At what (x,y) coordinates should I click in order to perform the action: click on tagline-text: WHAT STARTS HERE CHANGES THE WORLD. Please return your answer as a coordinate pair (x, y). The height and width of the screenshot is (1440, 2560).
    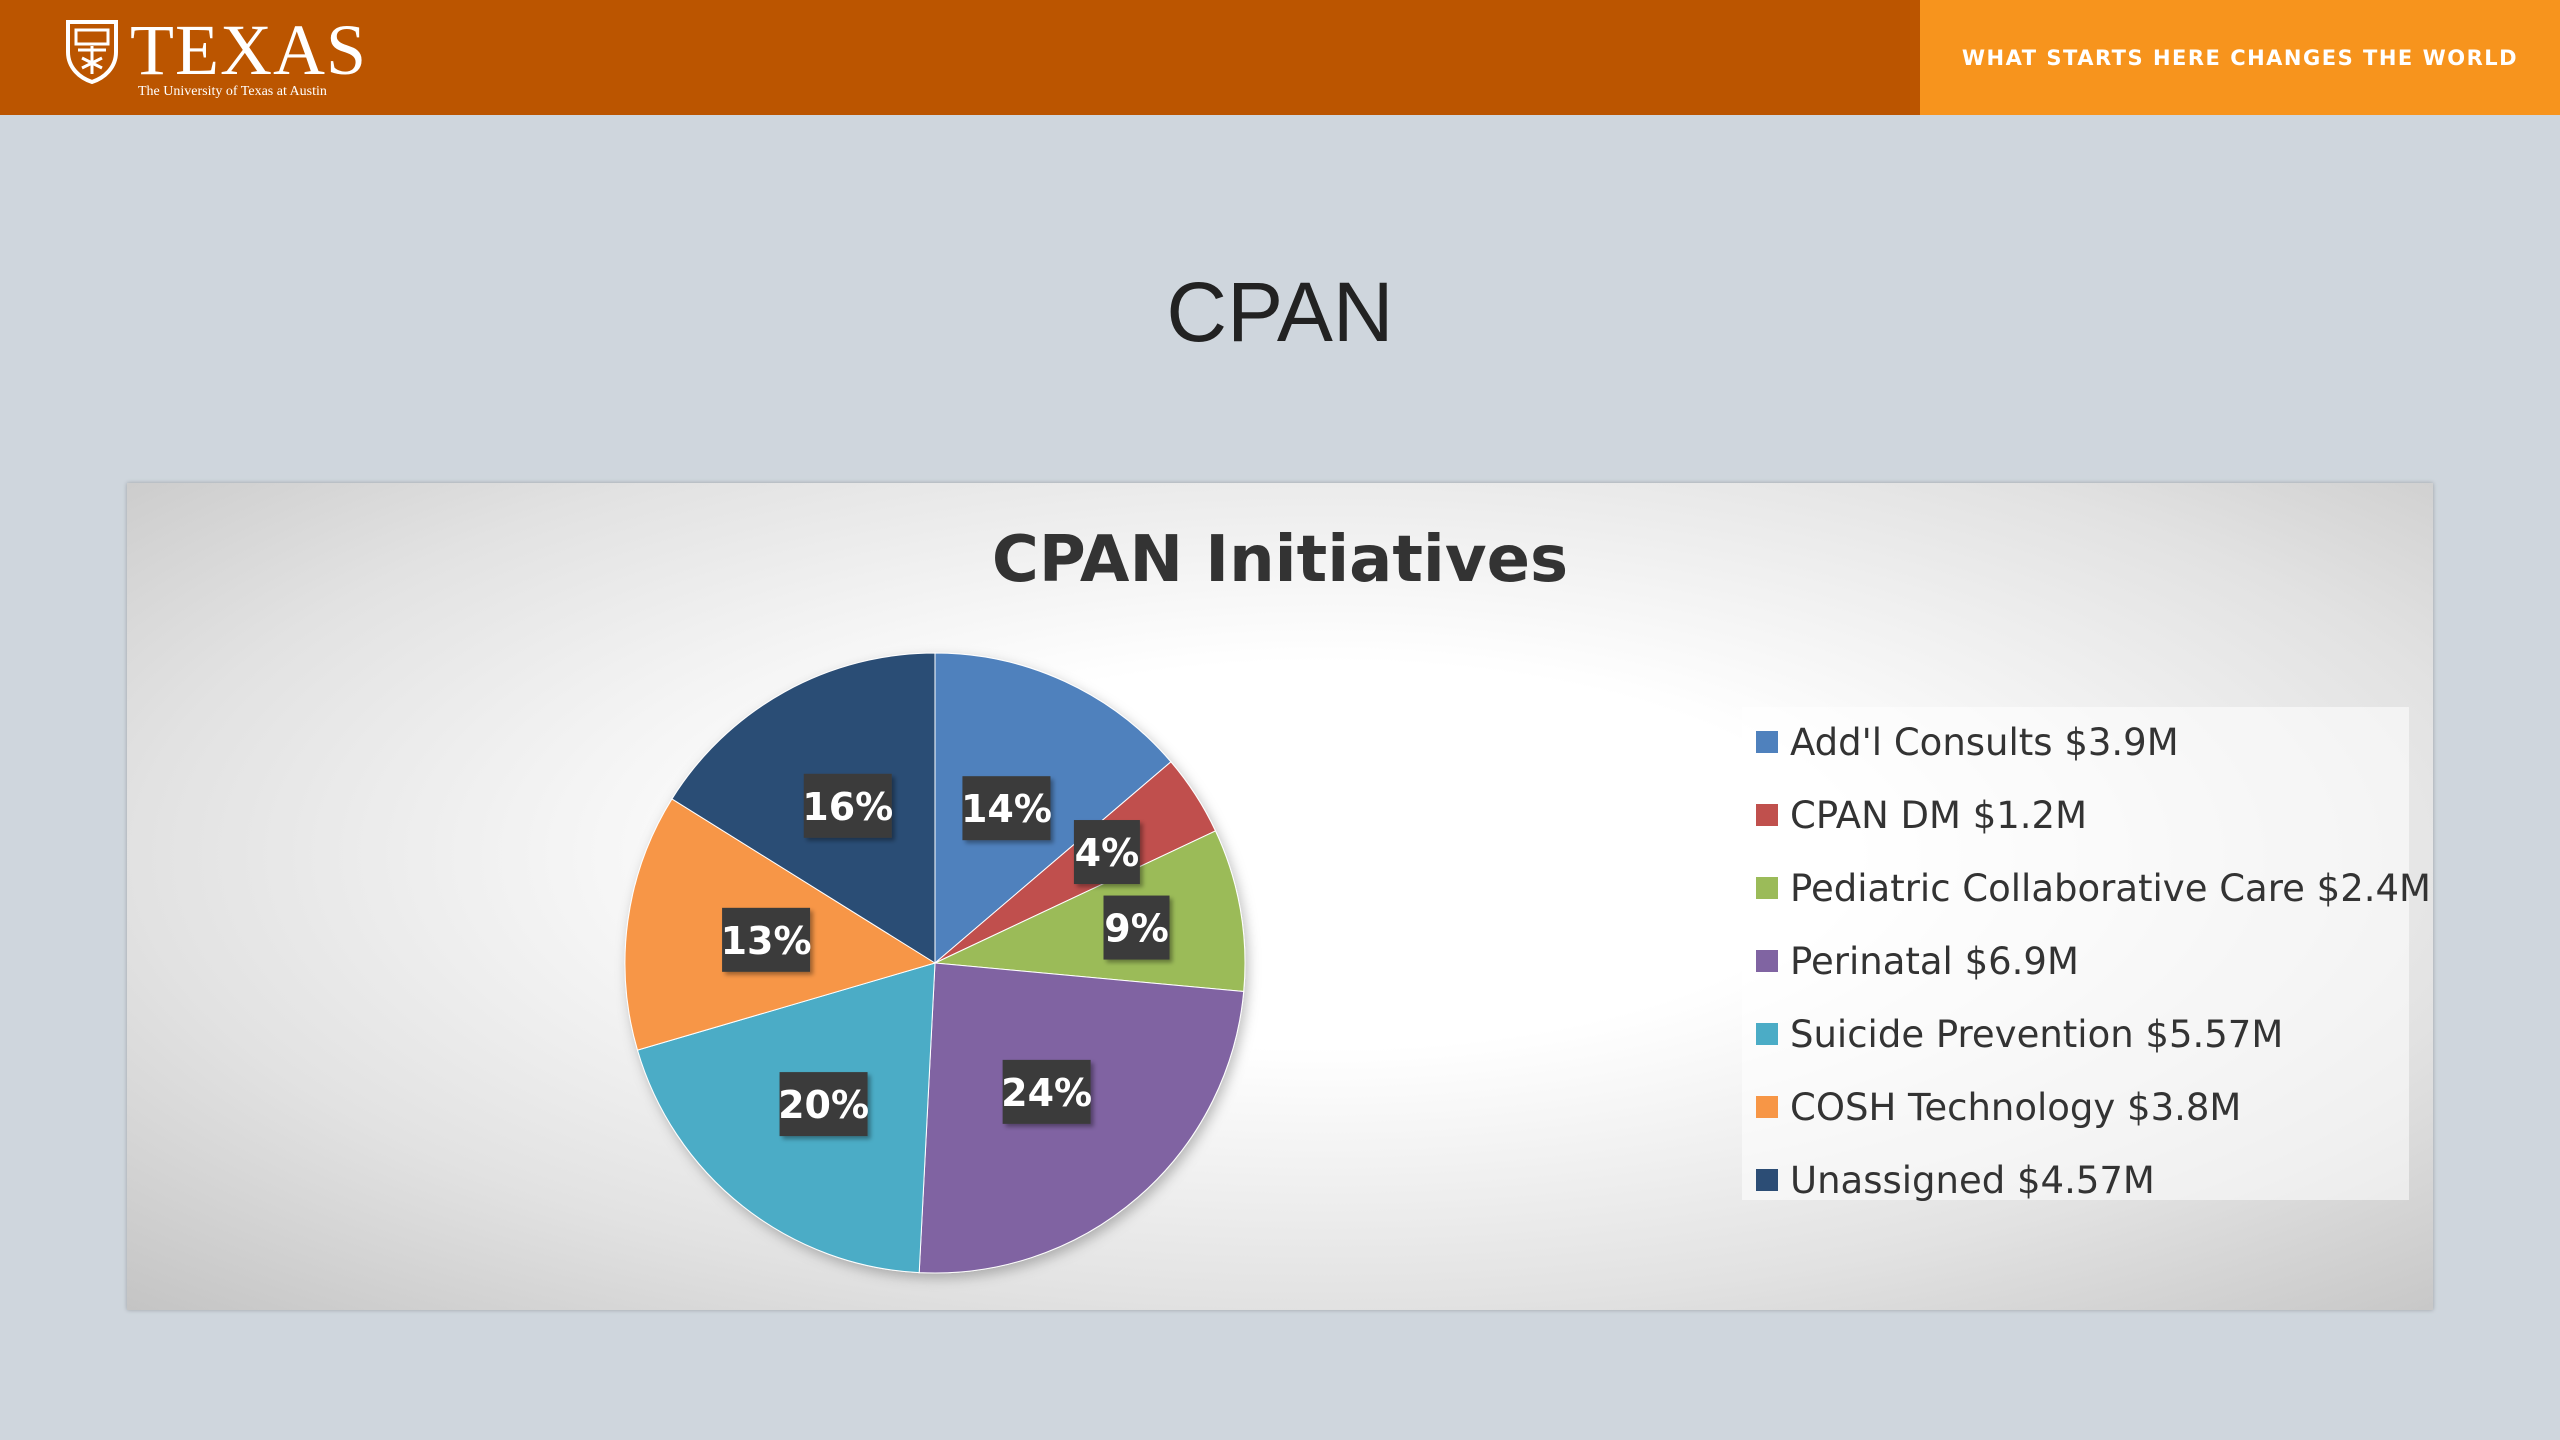
    Looking at the image, I should click on (2240, 57).